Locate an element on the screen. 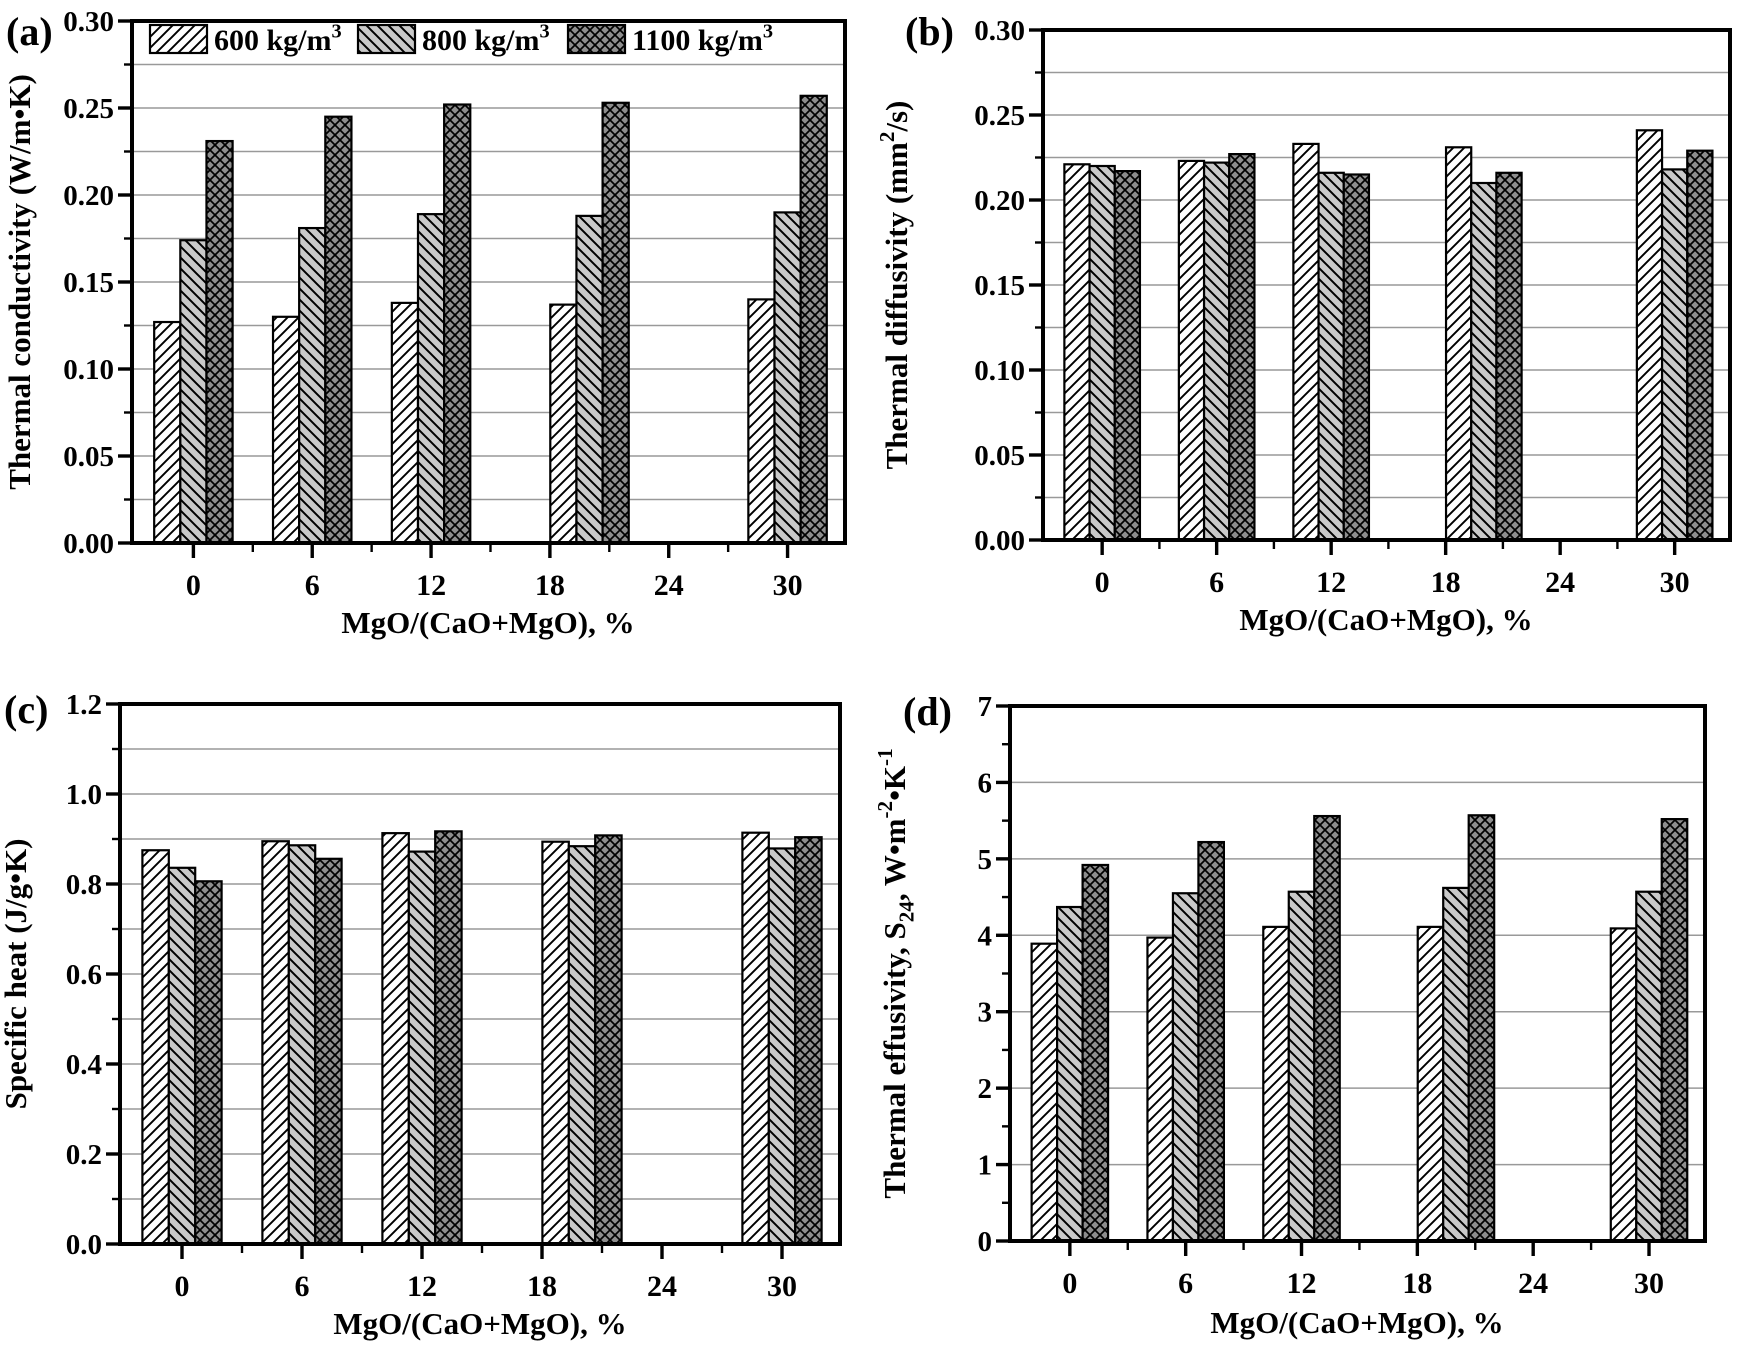 This screenshot has height=1360, width=1750. bar-12-series2 is located at coordinates (457, 324).